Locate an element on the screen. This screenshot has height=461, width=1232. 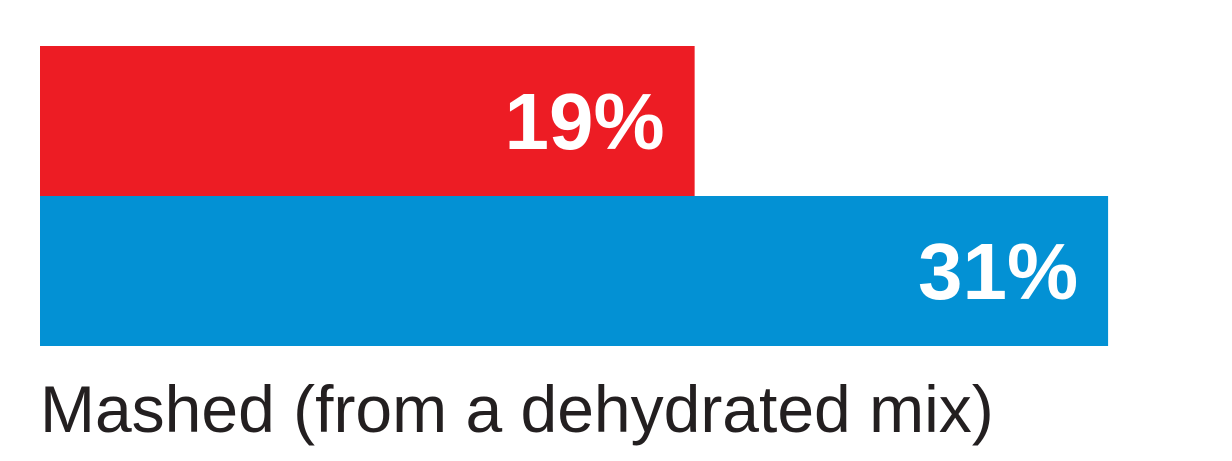
category-label: Mashed (from a dehydrated mix) is located at coordinates (517, 409).